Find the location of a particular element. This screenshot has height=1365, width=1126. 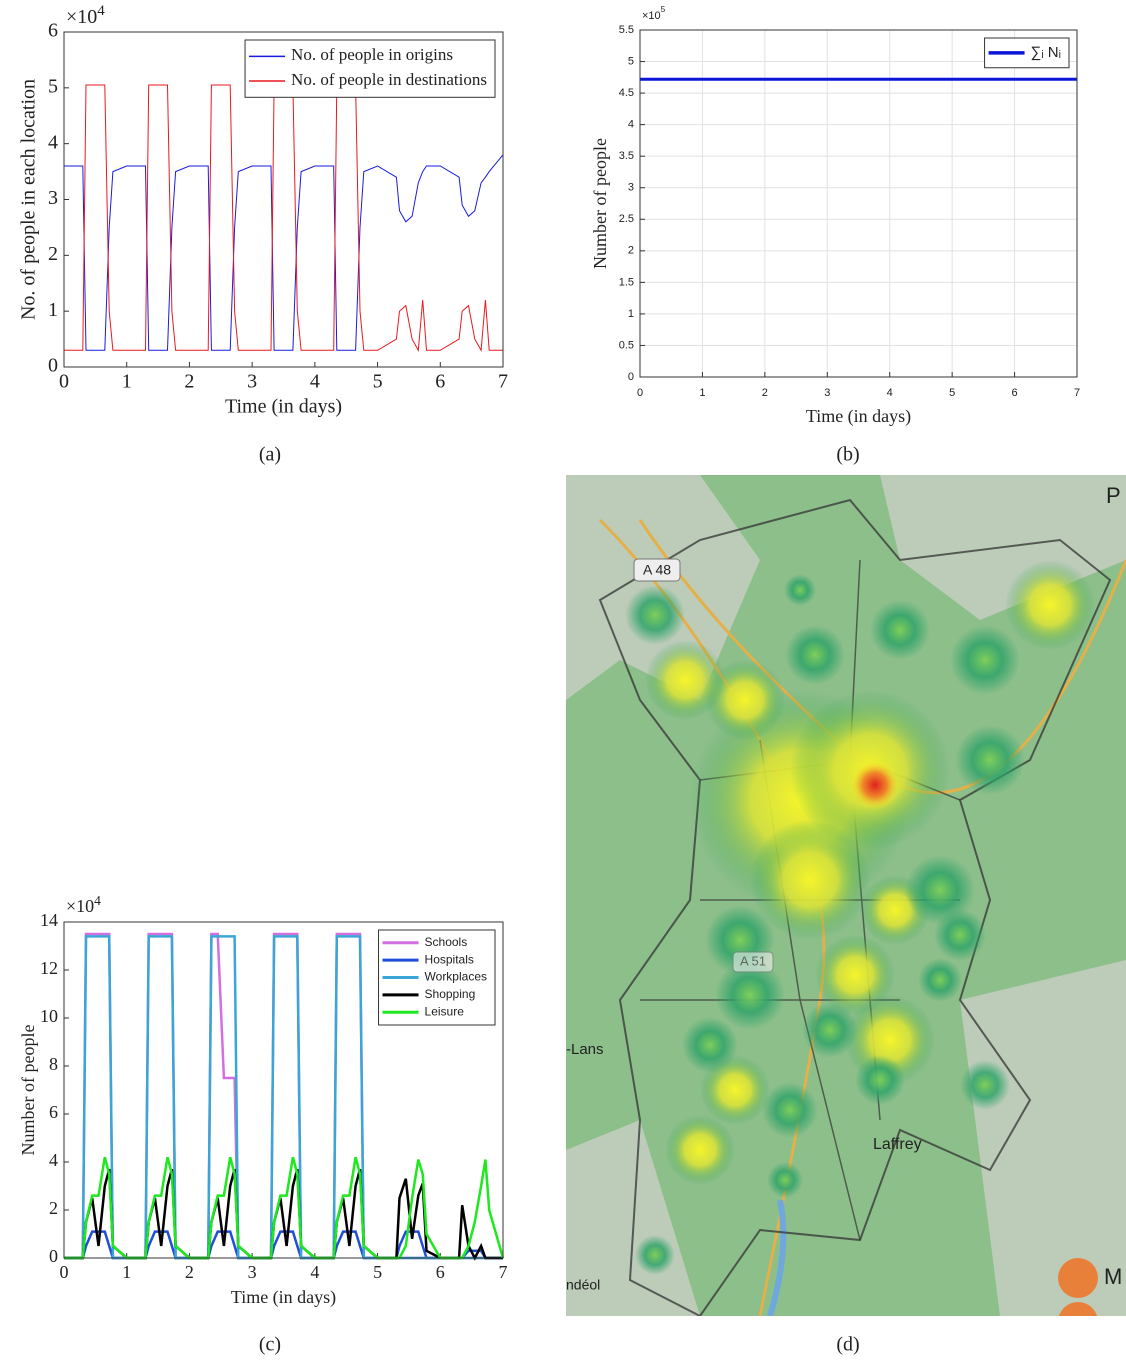

caption: (b) is located at coordinates (847, 455).